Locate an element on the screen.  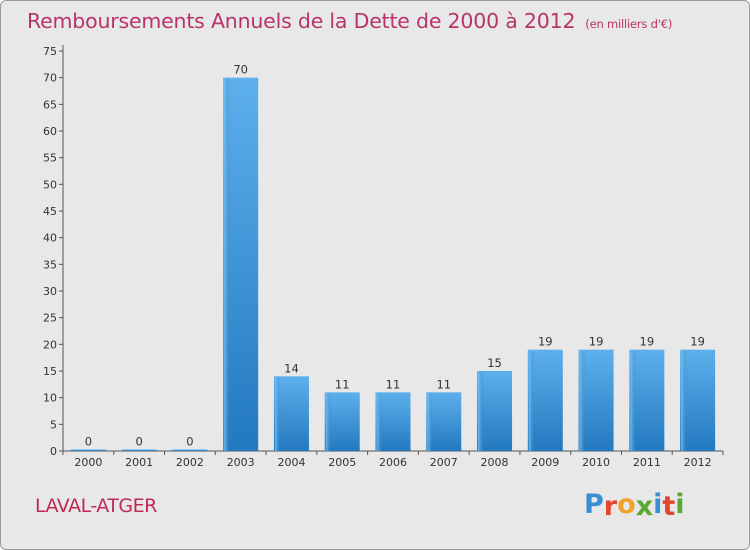
y-tick-label: 5 is located at coordinates (53, 424).